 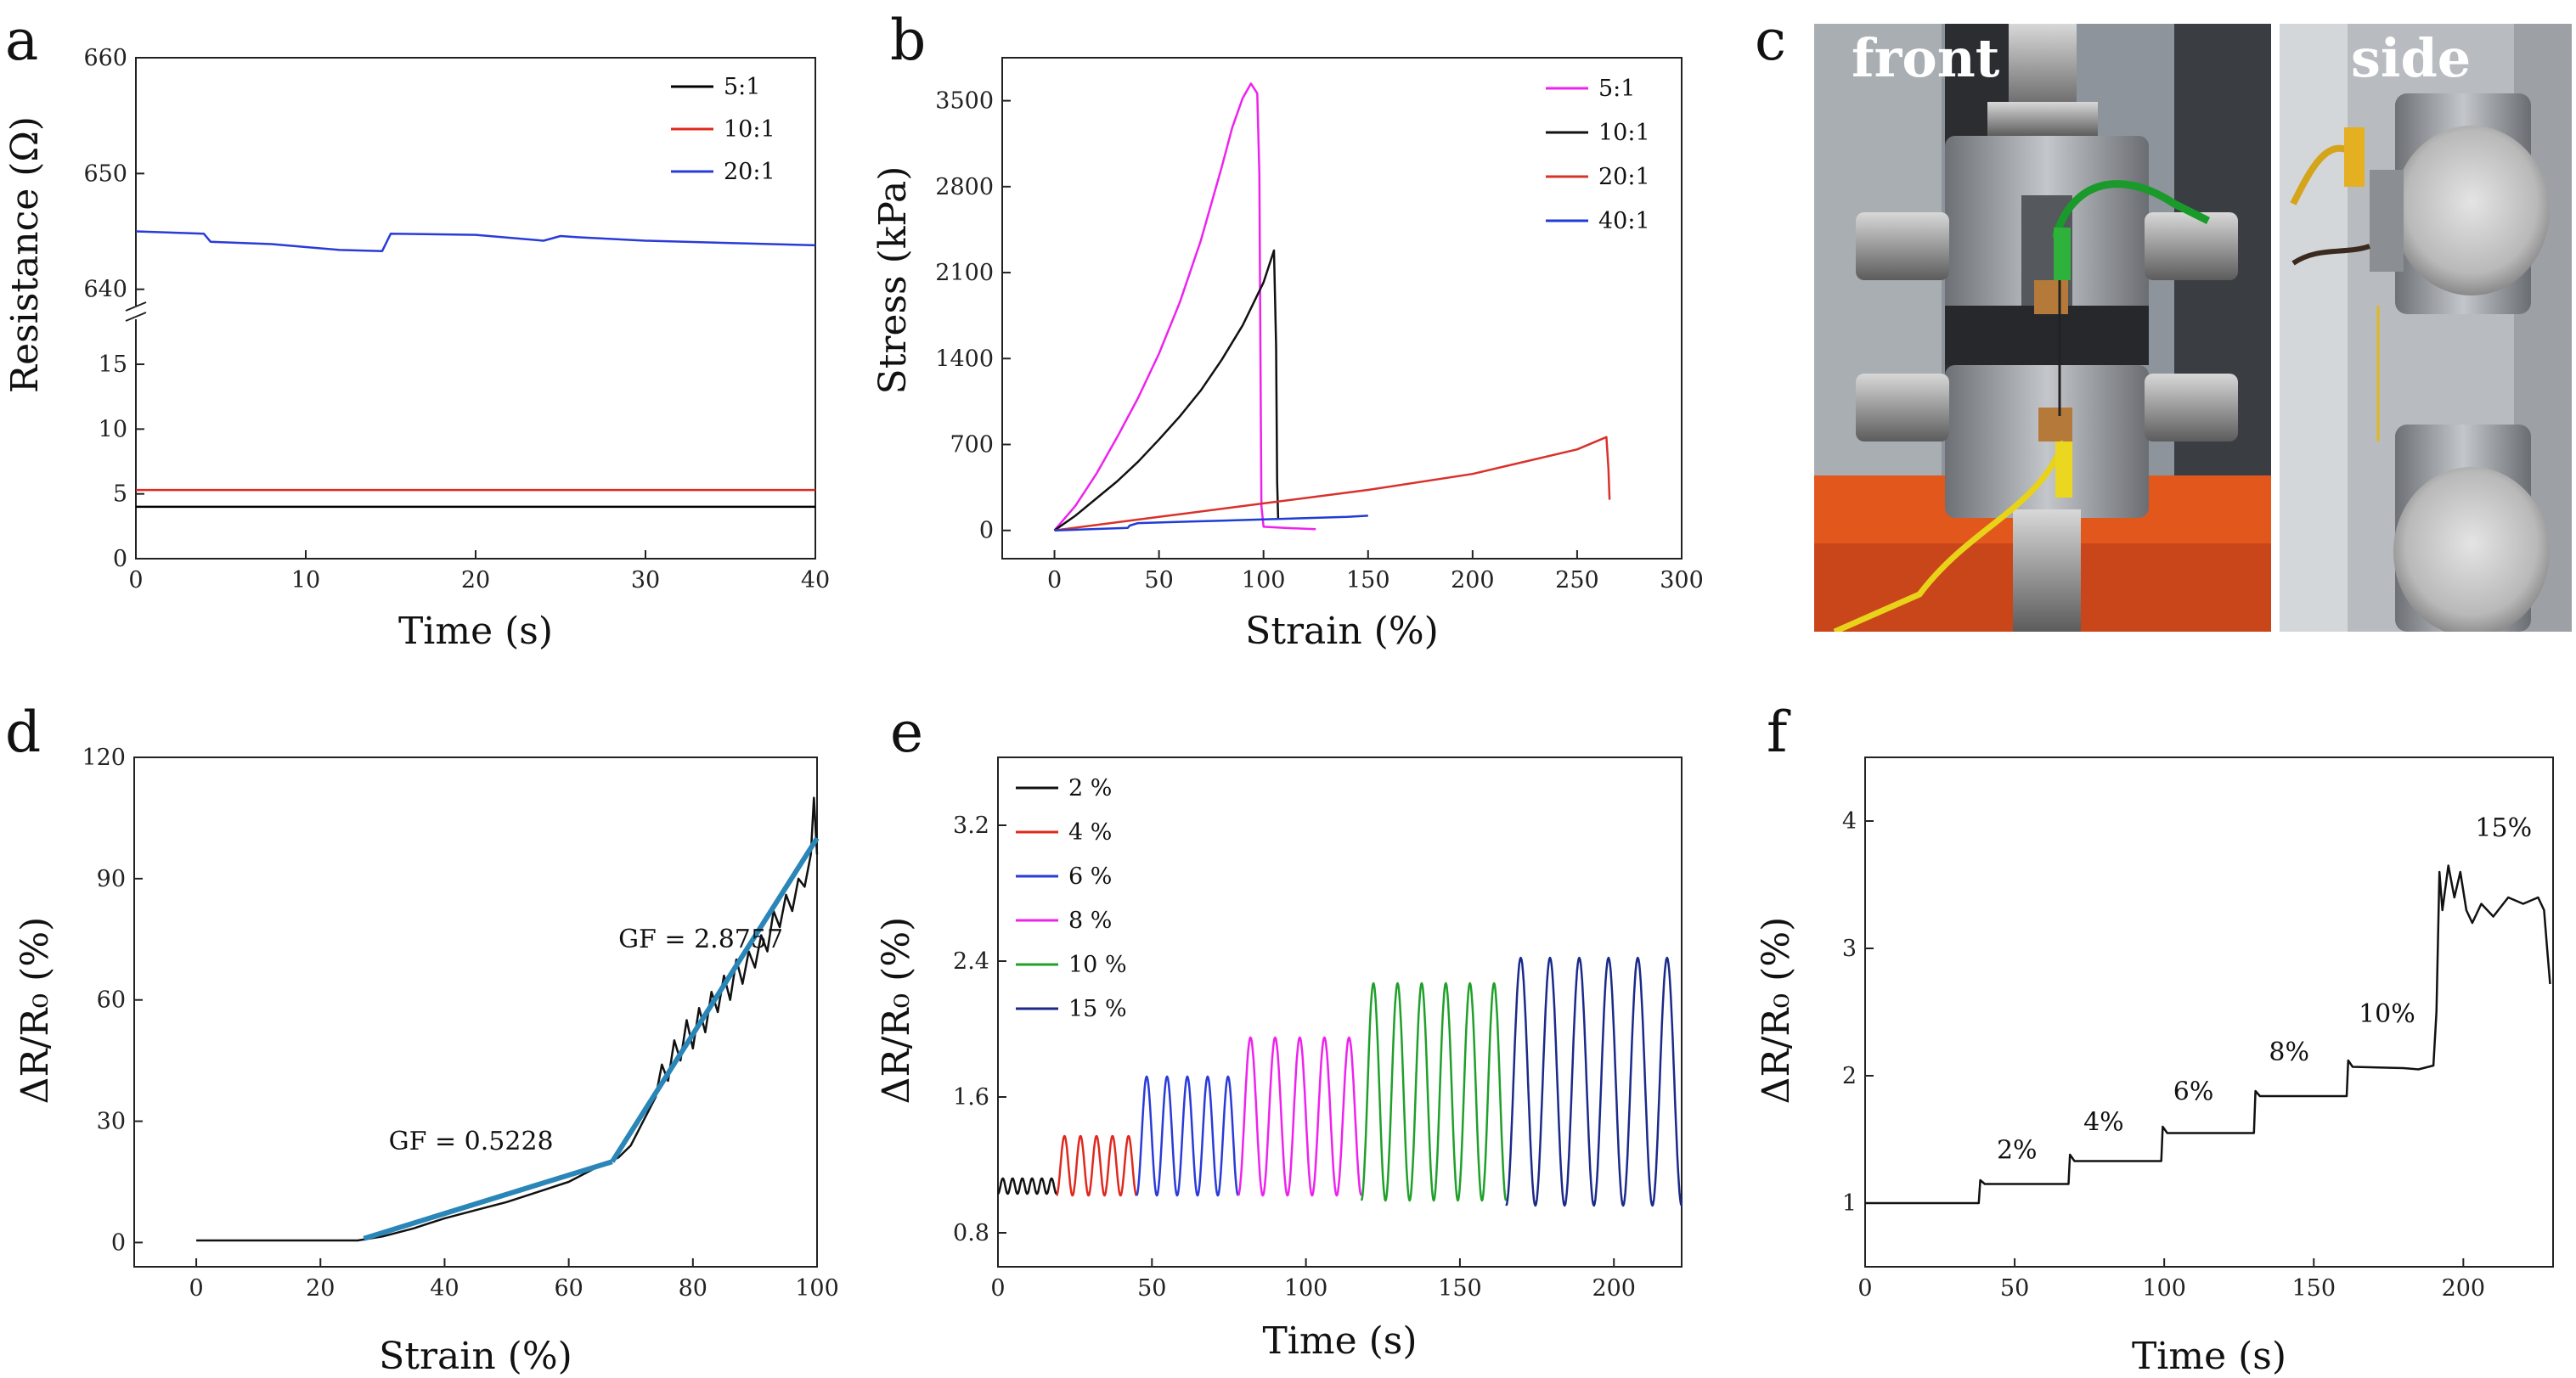 What do you see at coordinates (2387, 1014) in the screenshot?
I see `annotation-label: 10%` at bounding box center [2387, 1014].